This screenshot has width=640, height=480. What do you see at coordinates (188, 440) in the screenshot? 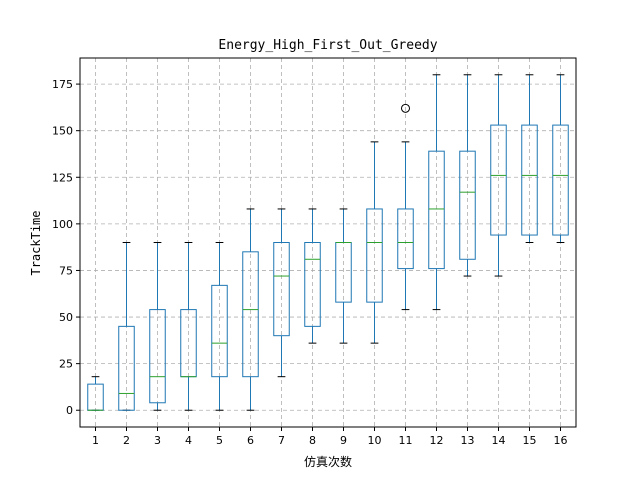
I see `x-tick-label-4: 4` at bounding box center [188, 440].